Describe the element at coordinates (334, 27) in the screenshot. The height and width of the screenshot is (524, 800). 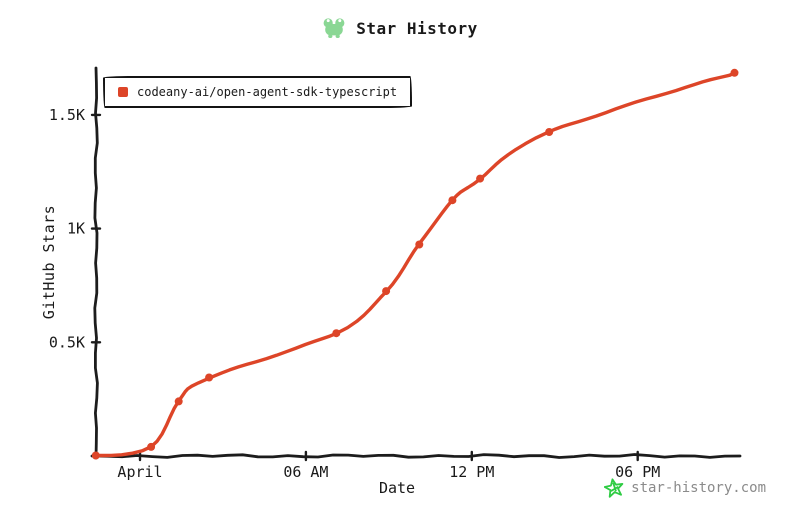
I see `star-history-logo-icon` at that location.